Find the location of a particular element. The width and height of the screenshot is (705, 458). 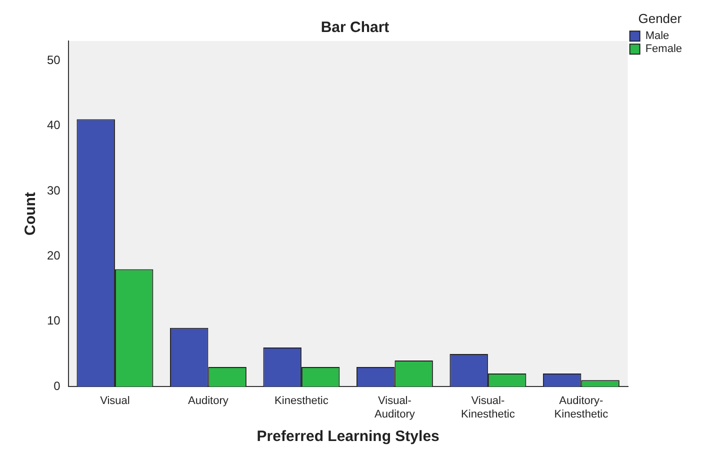

legend-label: Female is located at coordinates (663, 49).